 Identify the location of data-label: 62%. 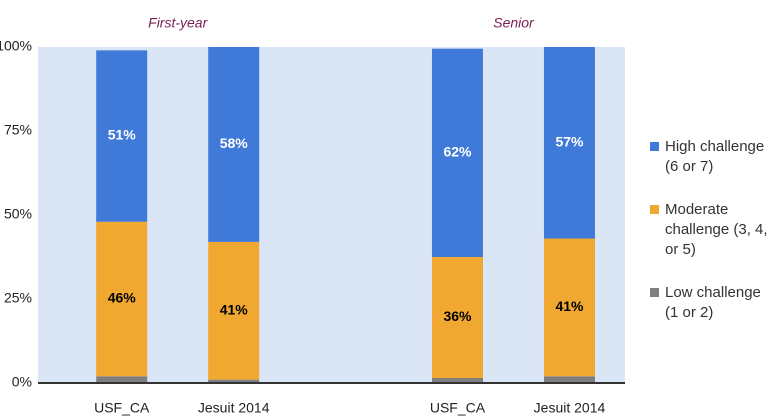
(457, 152).